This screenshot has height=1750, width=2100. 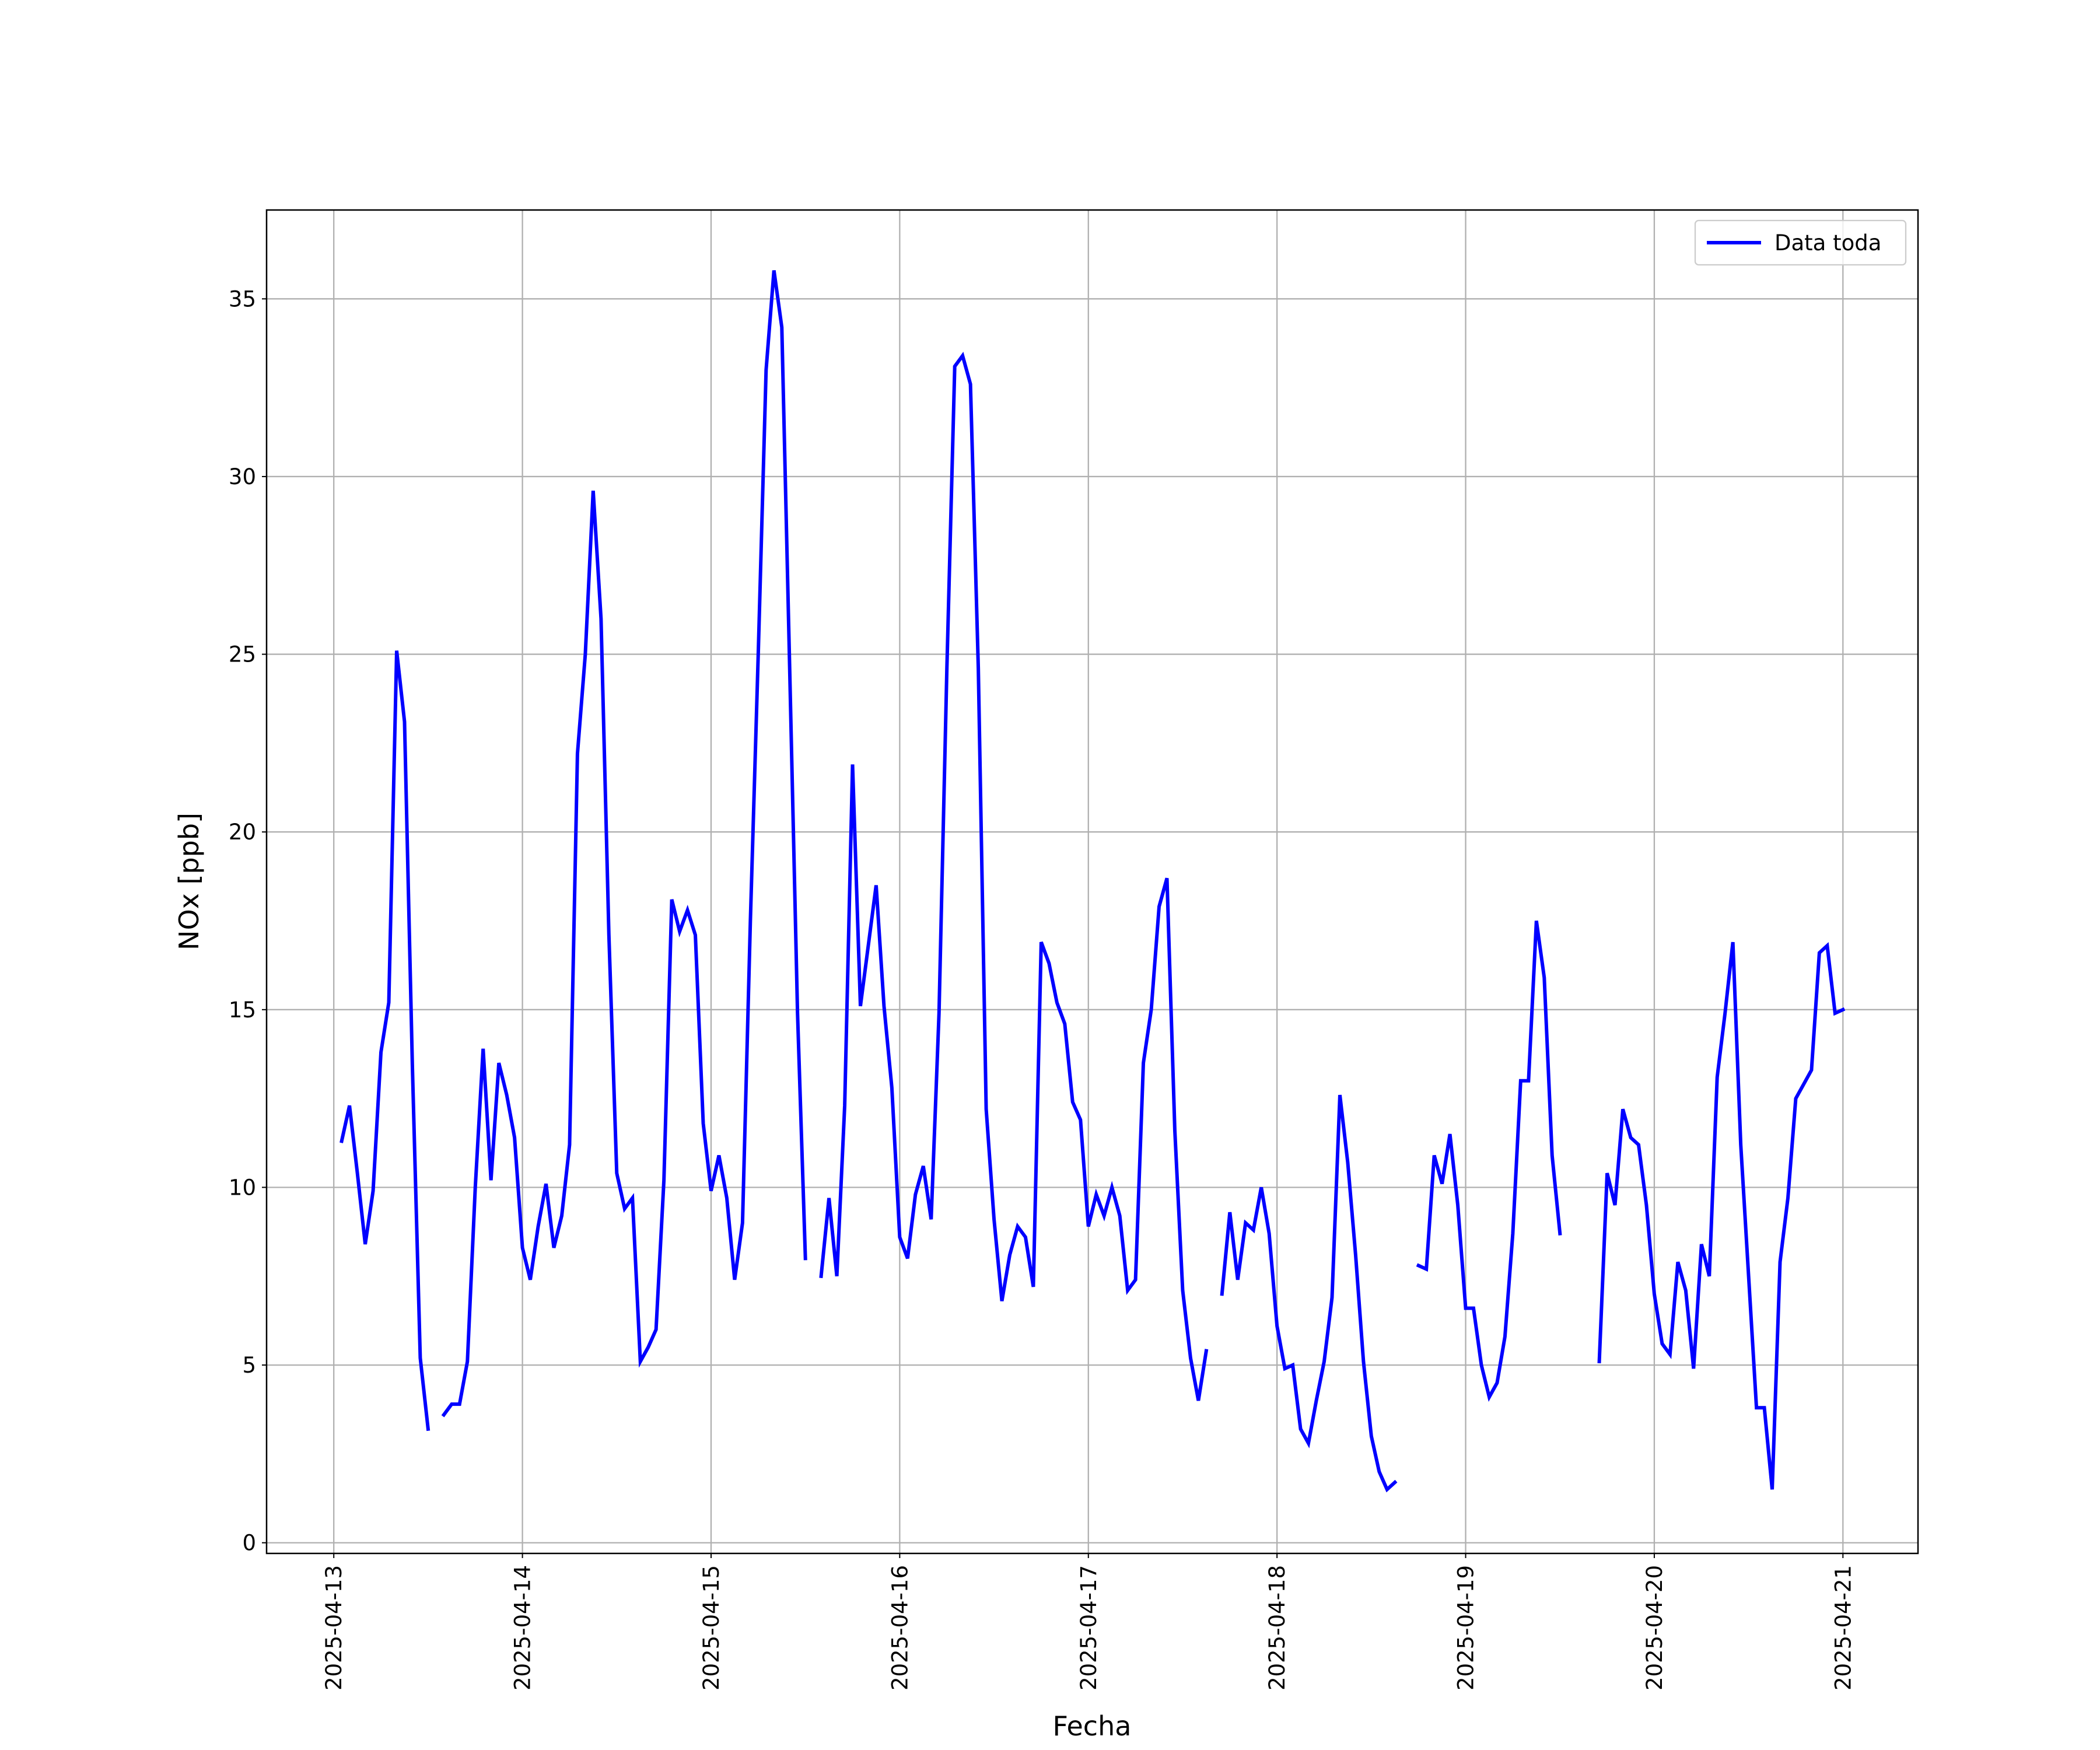 I want to click on x-tick-label: 2025-04-21, so click(x=1843, y=1627).